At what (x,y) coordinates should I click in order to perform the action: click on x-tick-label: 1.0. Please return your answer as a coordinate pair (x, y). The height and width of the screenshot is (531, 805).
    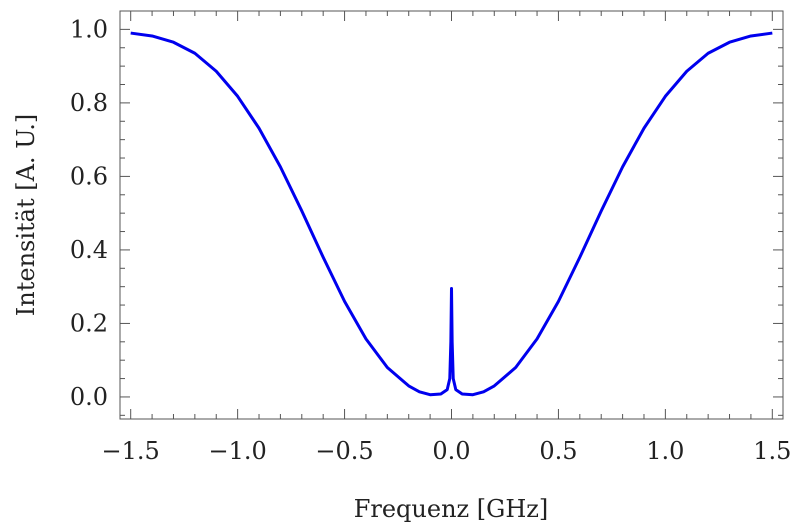
    Looking at the image, I should click on (665, 451).